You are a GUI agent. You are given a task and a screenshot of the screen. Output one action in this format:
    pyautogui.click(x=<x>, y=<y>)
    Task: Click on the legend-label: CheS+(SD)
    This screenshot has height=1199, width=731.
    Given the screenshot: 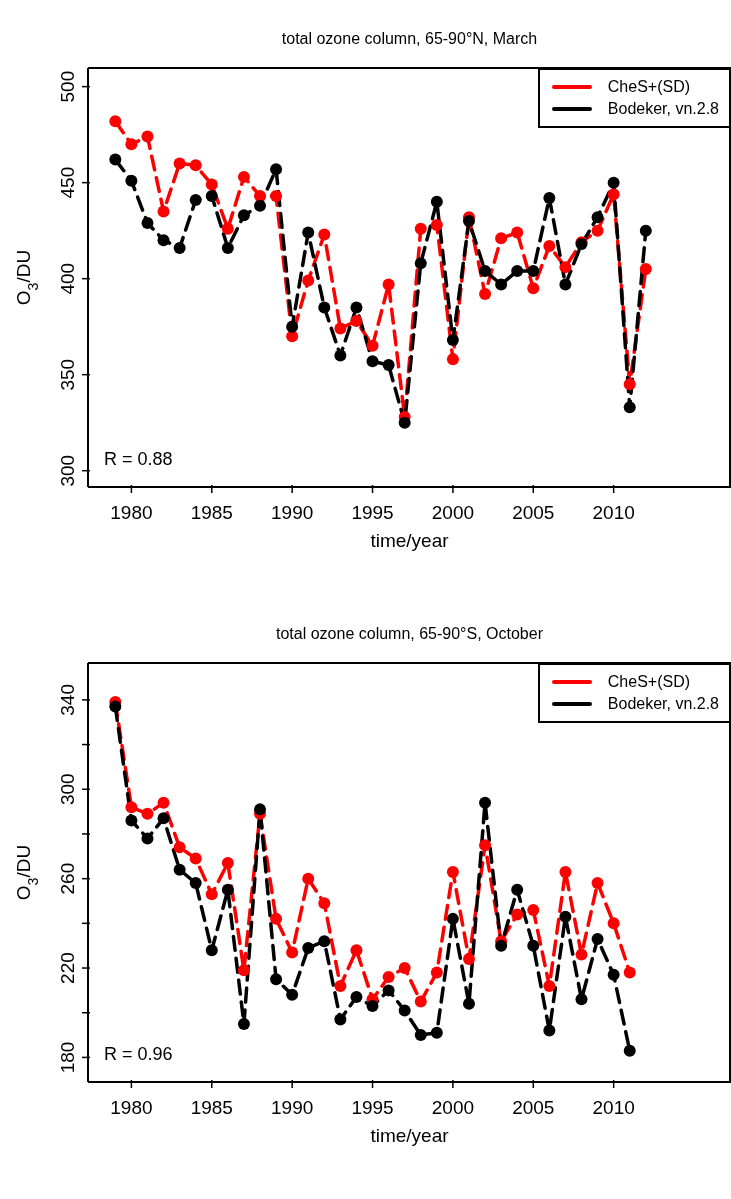 What is the action you would take?
    pyautogui.click(x=649, y=87)
    